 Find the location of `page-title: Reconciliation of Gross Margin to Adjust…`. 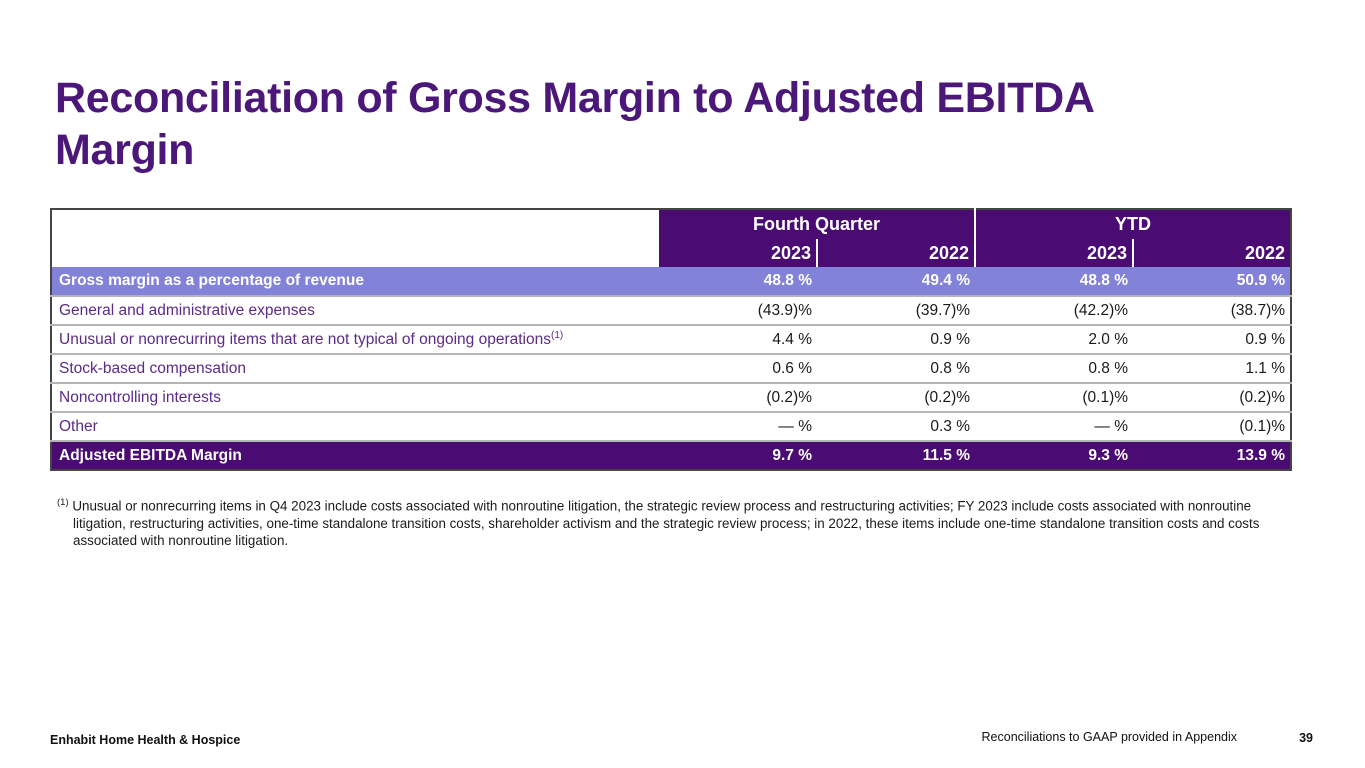

page-title: Reconciliation of Gross Margin to Adjust… is located at coordinates (574, 124).